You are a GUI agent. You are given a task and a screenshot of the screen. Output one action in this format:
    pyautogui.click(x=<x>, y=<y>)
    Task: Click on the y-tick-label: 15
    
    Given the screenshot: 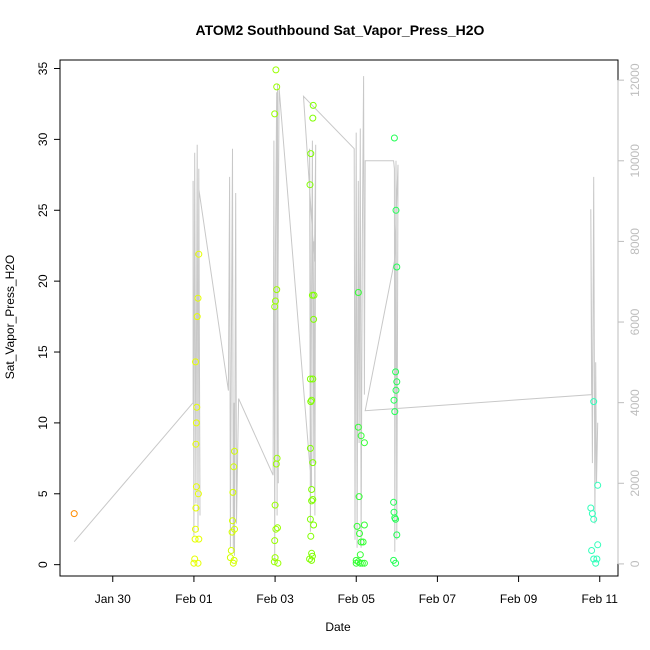 What is the action you would take?
    pyautogui.click(x=43, y=352)
    